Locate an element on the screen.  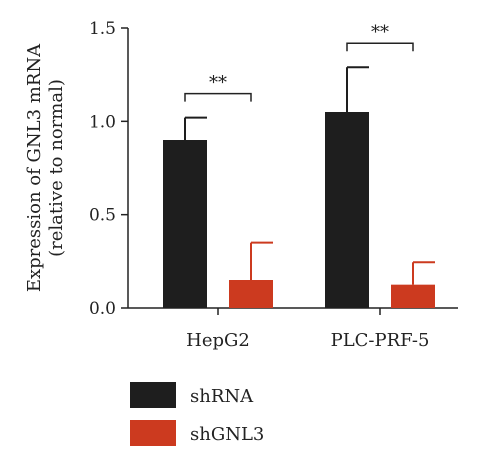
y-axis-label-line2: (relative to normal) is located at coordinates (56, 168).